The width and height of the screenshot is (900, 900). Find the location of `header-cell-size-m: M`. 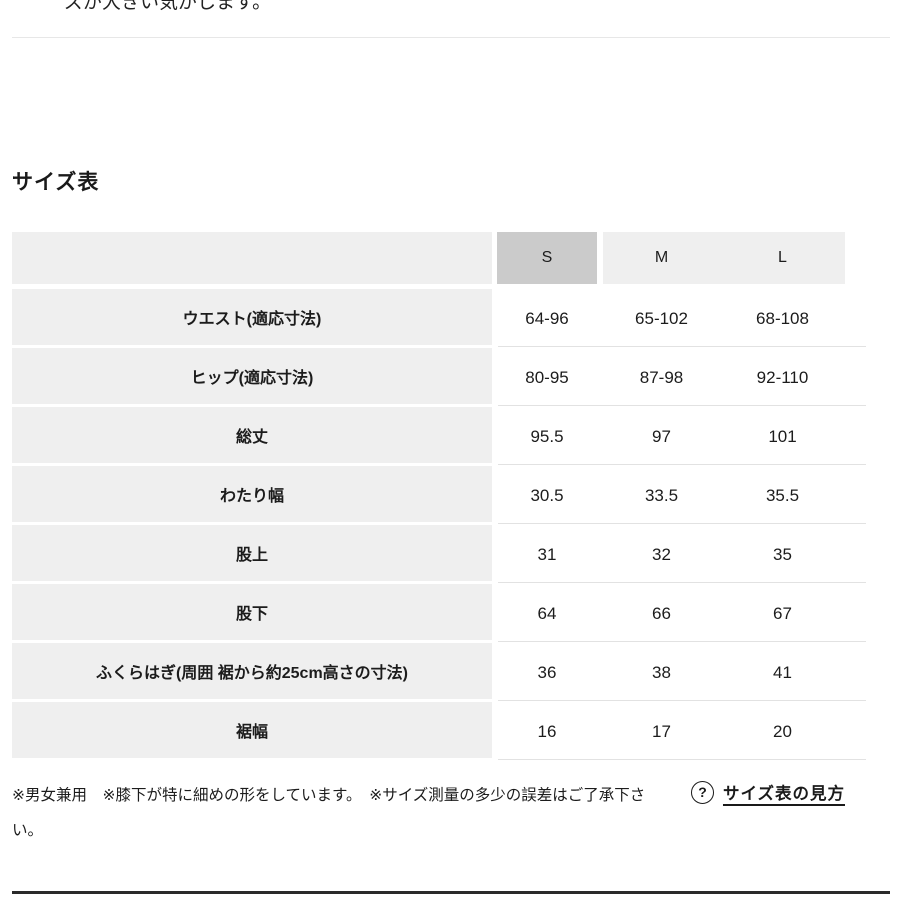

header-cell-size-m: M is located at coordinates (661, 258).